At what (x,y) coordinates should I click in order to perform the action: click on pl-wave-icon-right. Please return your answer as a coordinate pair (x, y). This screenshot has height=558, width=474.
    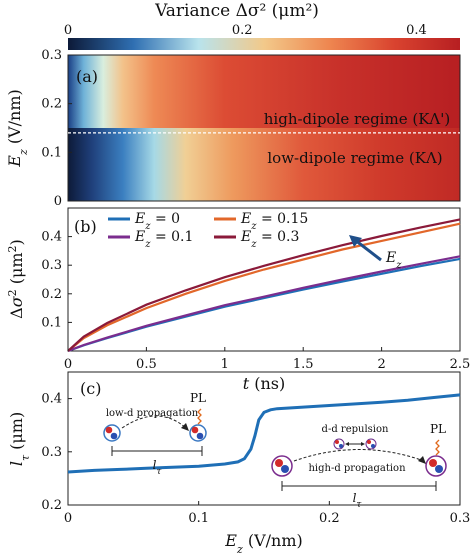
    Looking at the image, I should click on (437, 447).